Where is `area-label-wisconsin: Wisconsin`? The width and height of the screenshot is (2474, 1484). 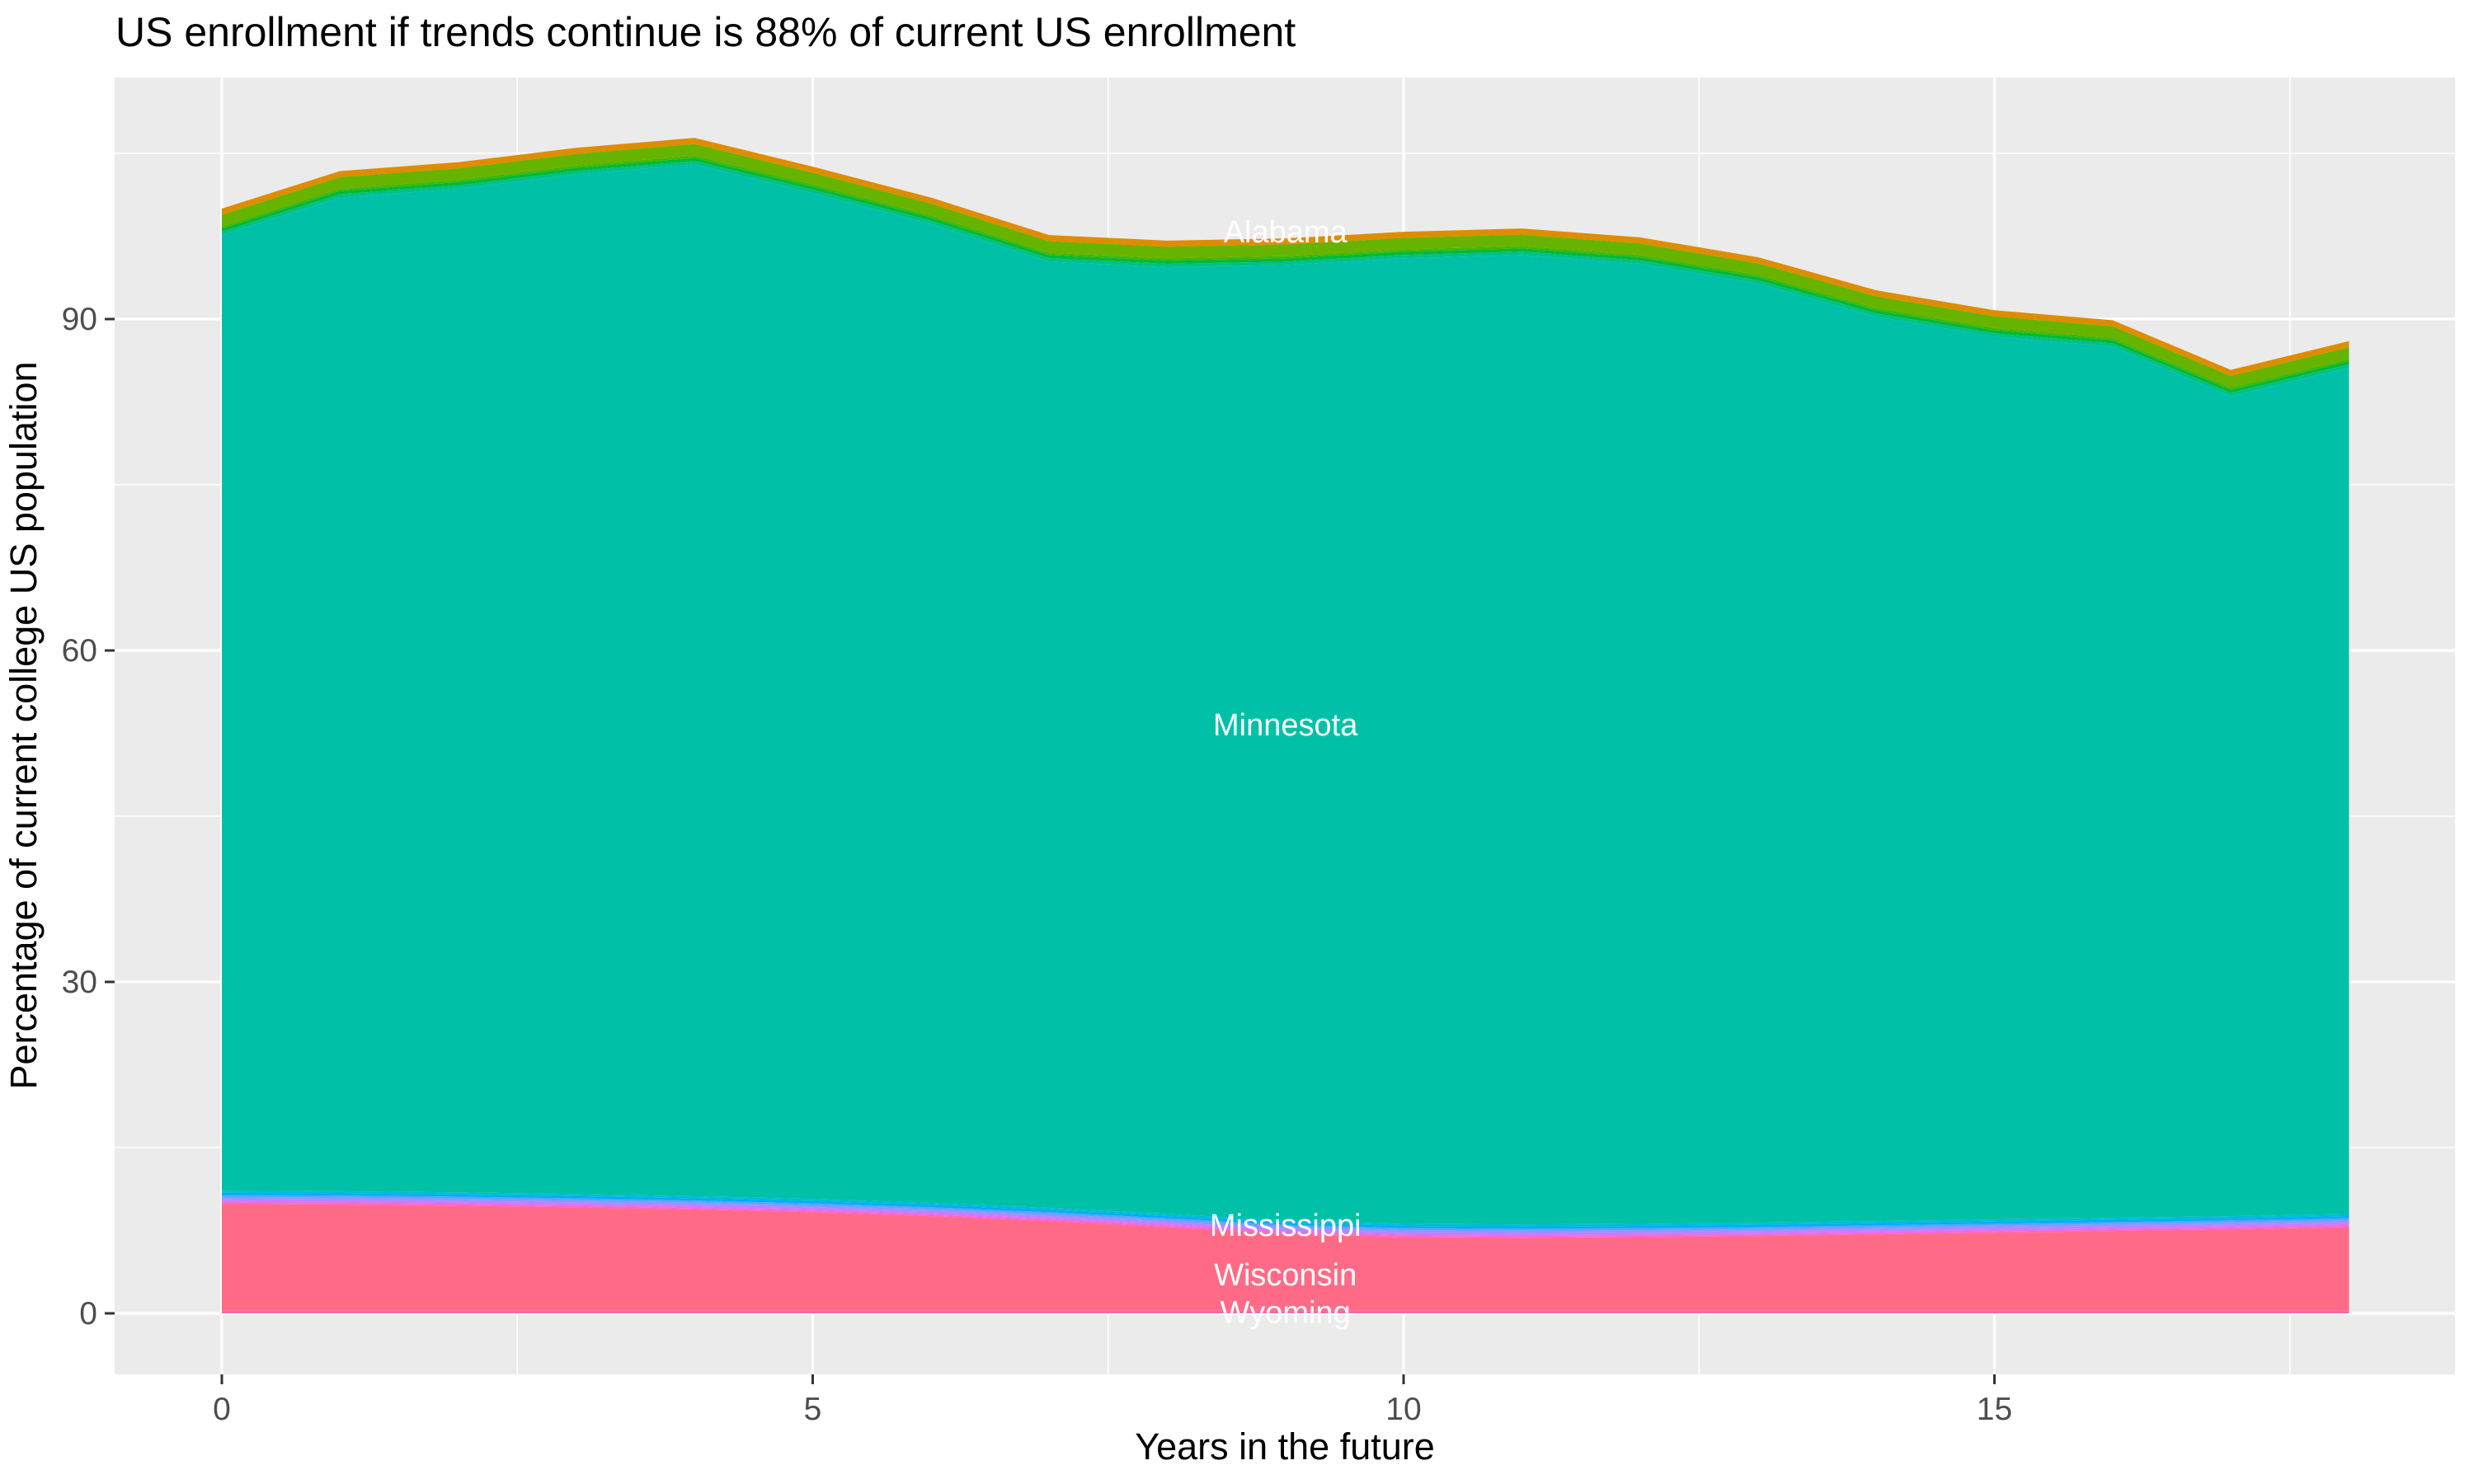
area-label-wisconsin: Wisconsin is located at coordinates (1285, 1275).